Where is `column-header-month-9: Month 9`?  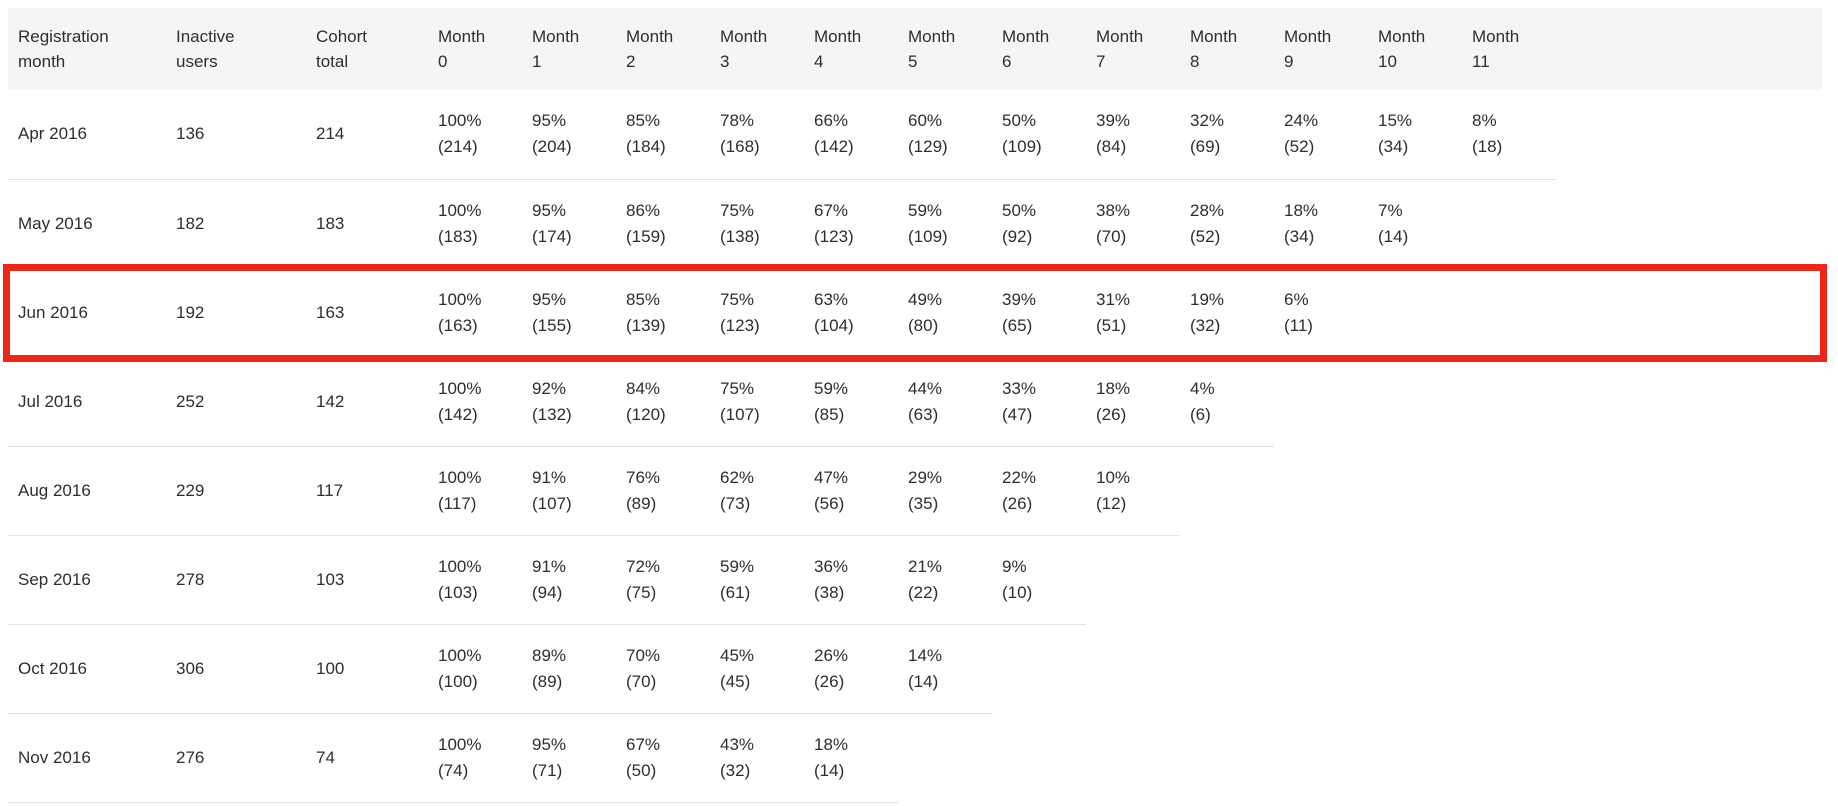 column-header-month-9: Month 9 is located at coordinates (1321, 49).